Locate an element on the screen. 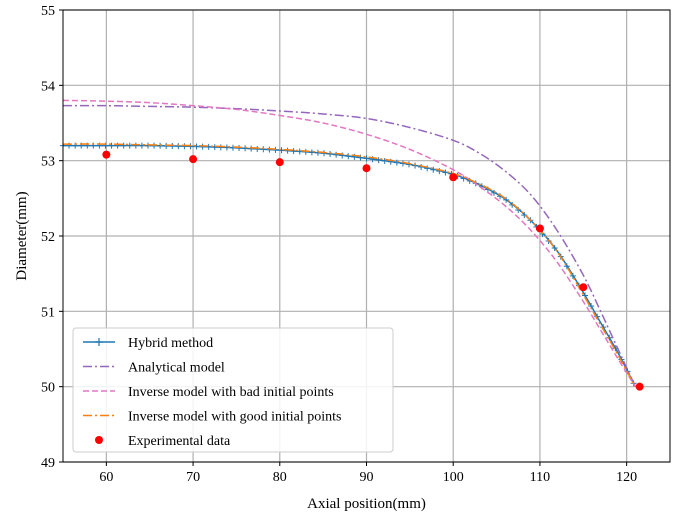 This screenshot has height=515, width=678. x-tick-label: 120 is located at coordinates (626, 477).